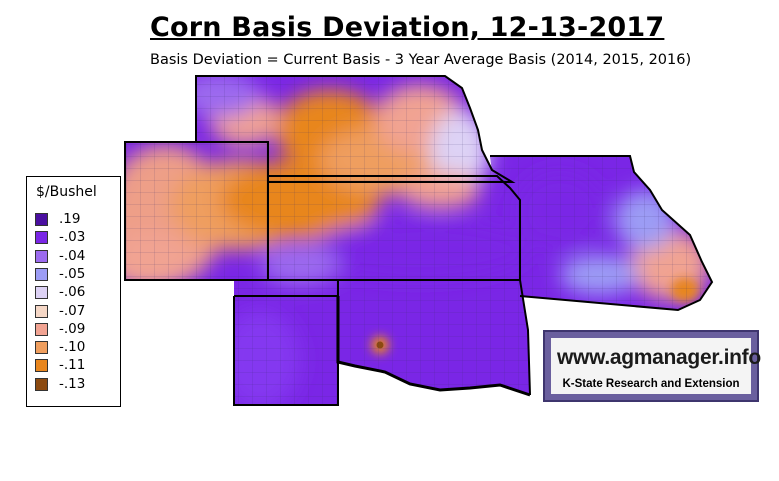 This screenshot has height=481, width=779. What do you see at coordinates (407, 27) in the screenshot?
I see `map-title: Corn Basis Deviation, 12-13-2017` at bounding box center [407, 27].